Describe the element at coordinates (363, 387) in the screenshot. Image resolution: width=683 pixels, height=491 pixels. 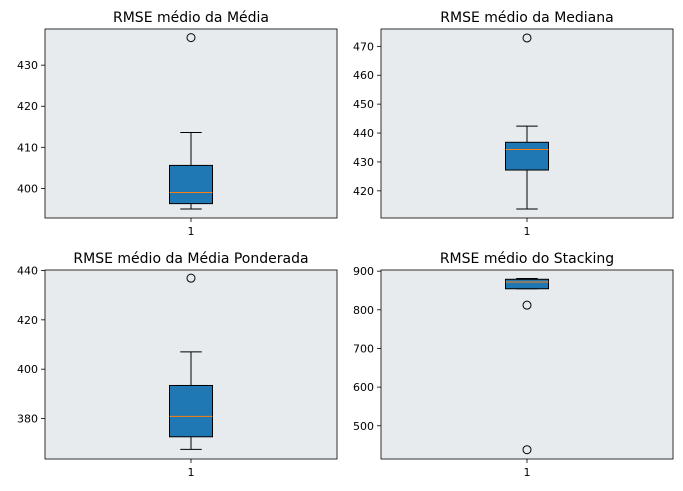
I see `y-tick-label: 600` at that location.